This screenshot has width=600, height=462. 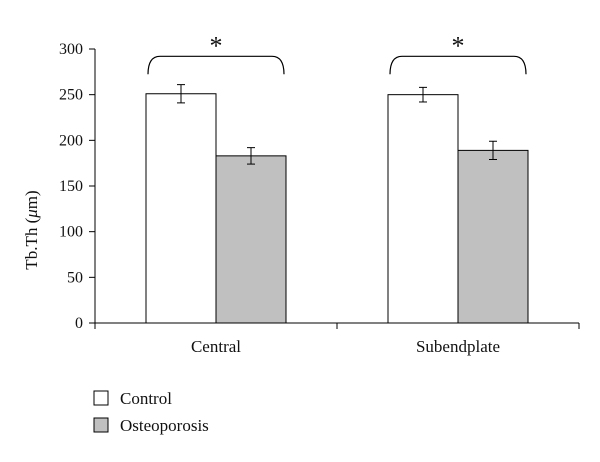 I want to click on y-tick-label: 300, so click(x=71, y=49).